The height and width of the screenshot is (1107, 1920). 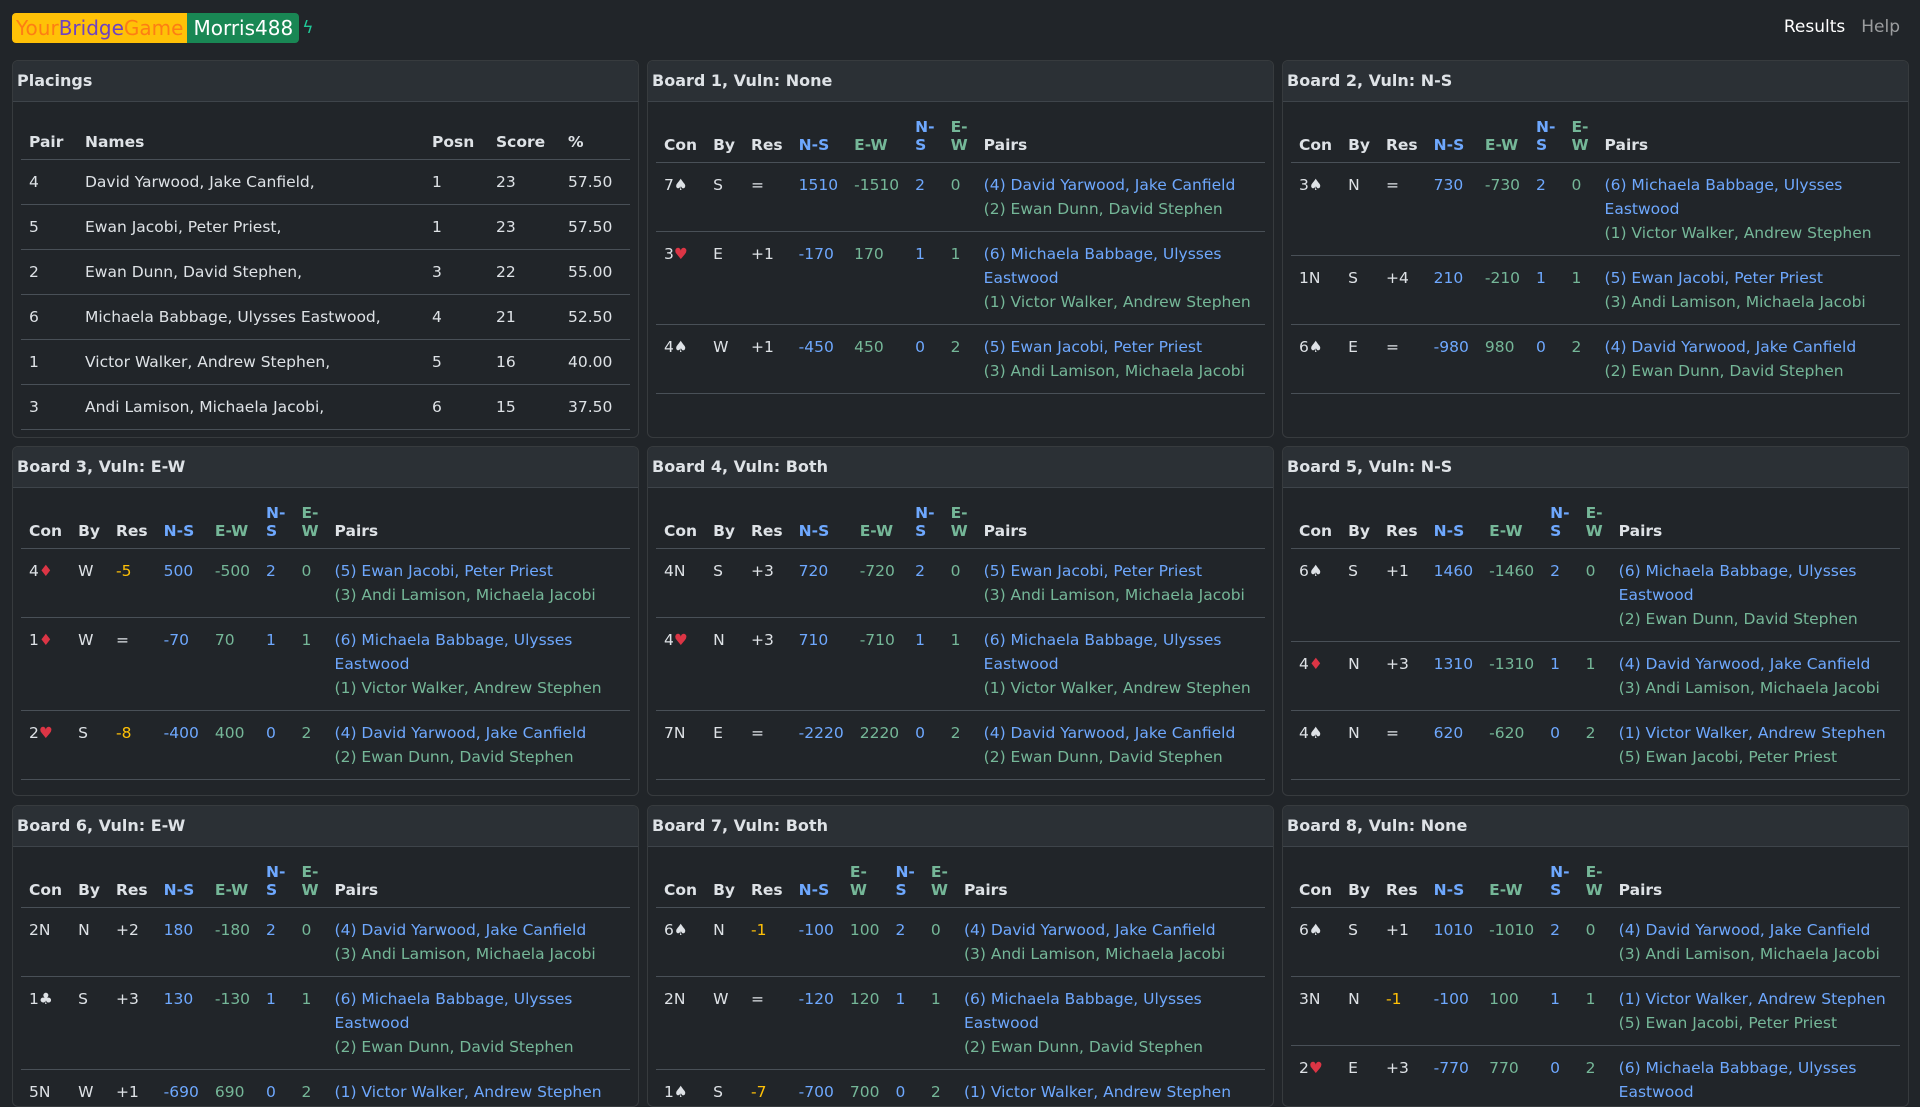 What do you see at coordinates (959, 197) in the screenshot?
I see `ew-matchpoints: 0` at bounding box center [959, 197].